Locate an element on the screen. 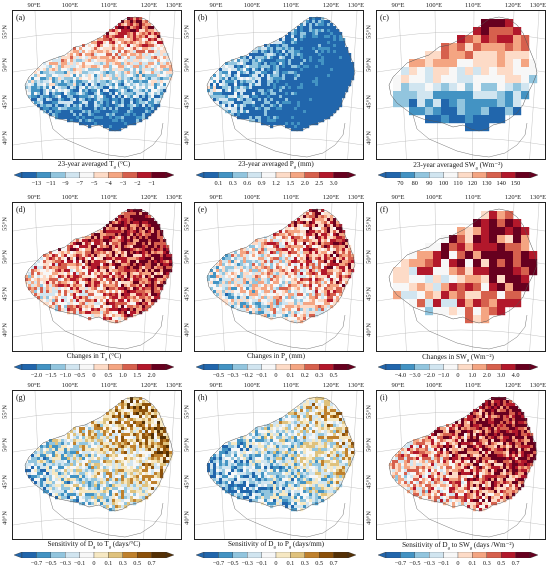 The height and width of the screenshot is (571, 550). panel-caption: Sensitivity of Da to SWa (days /Wm⁻²) is located at coordinates (458, 546).